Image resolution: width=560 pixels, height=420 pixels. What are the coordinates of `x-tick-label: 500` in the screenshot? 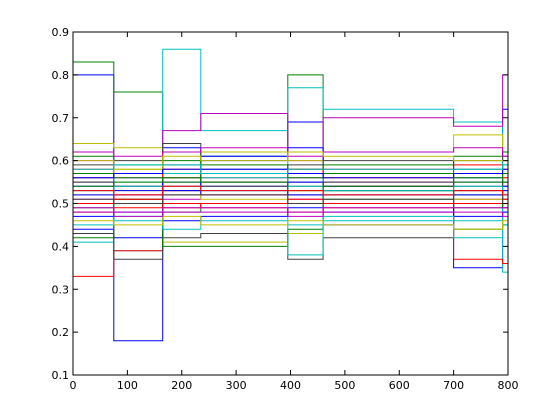 It's located at (344, 385).